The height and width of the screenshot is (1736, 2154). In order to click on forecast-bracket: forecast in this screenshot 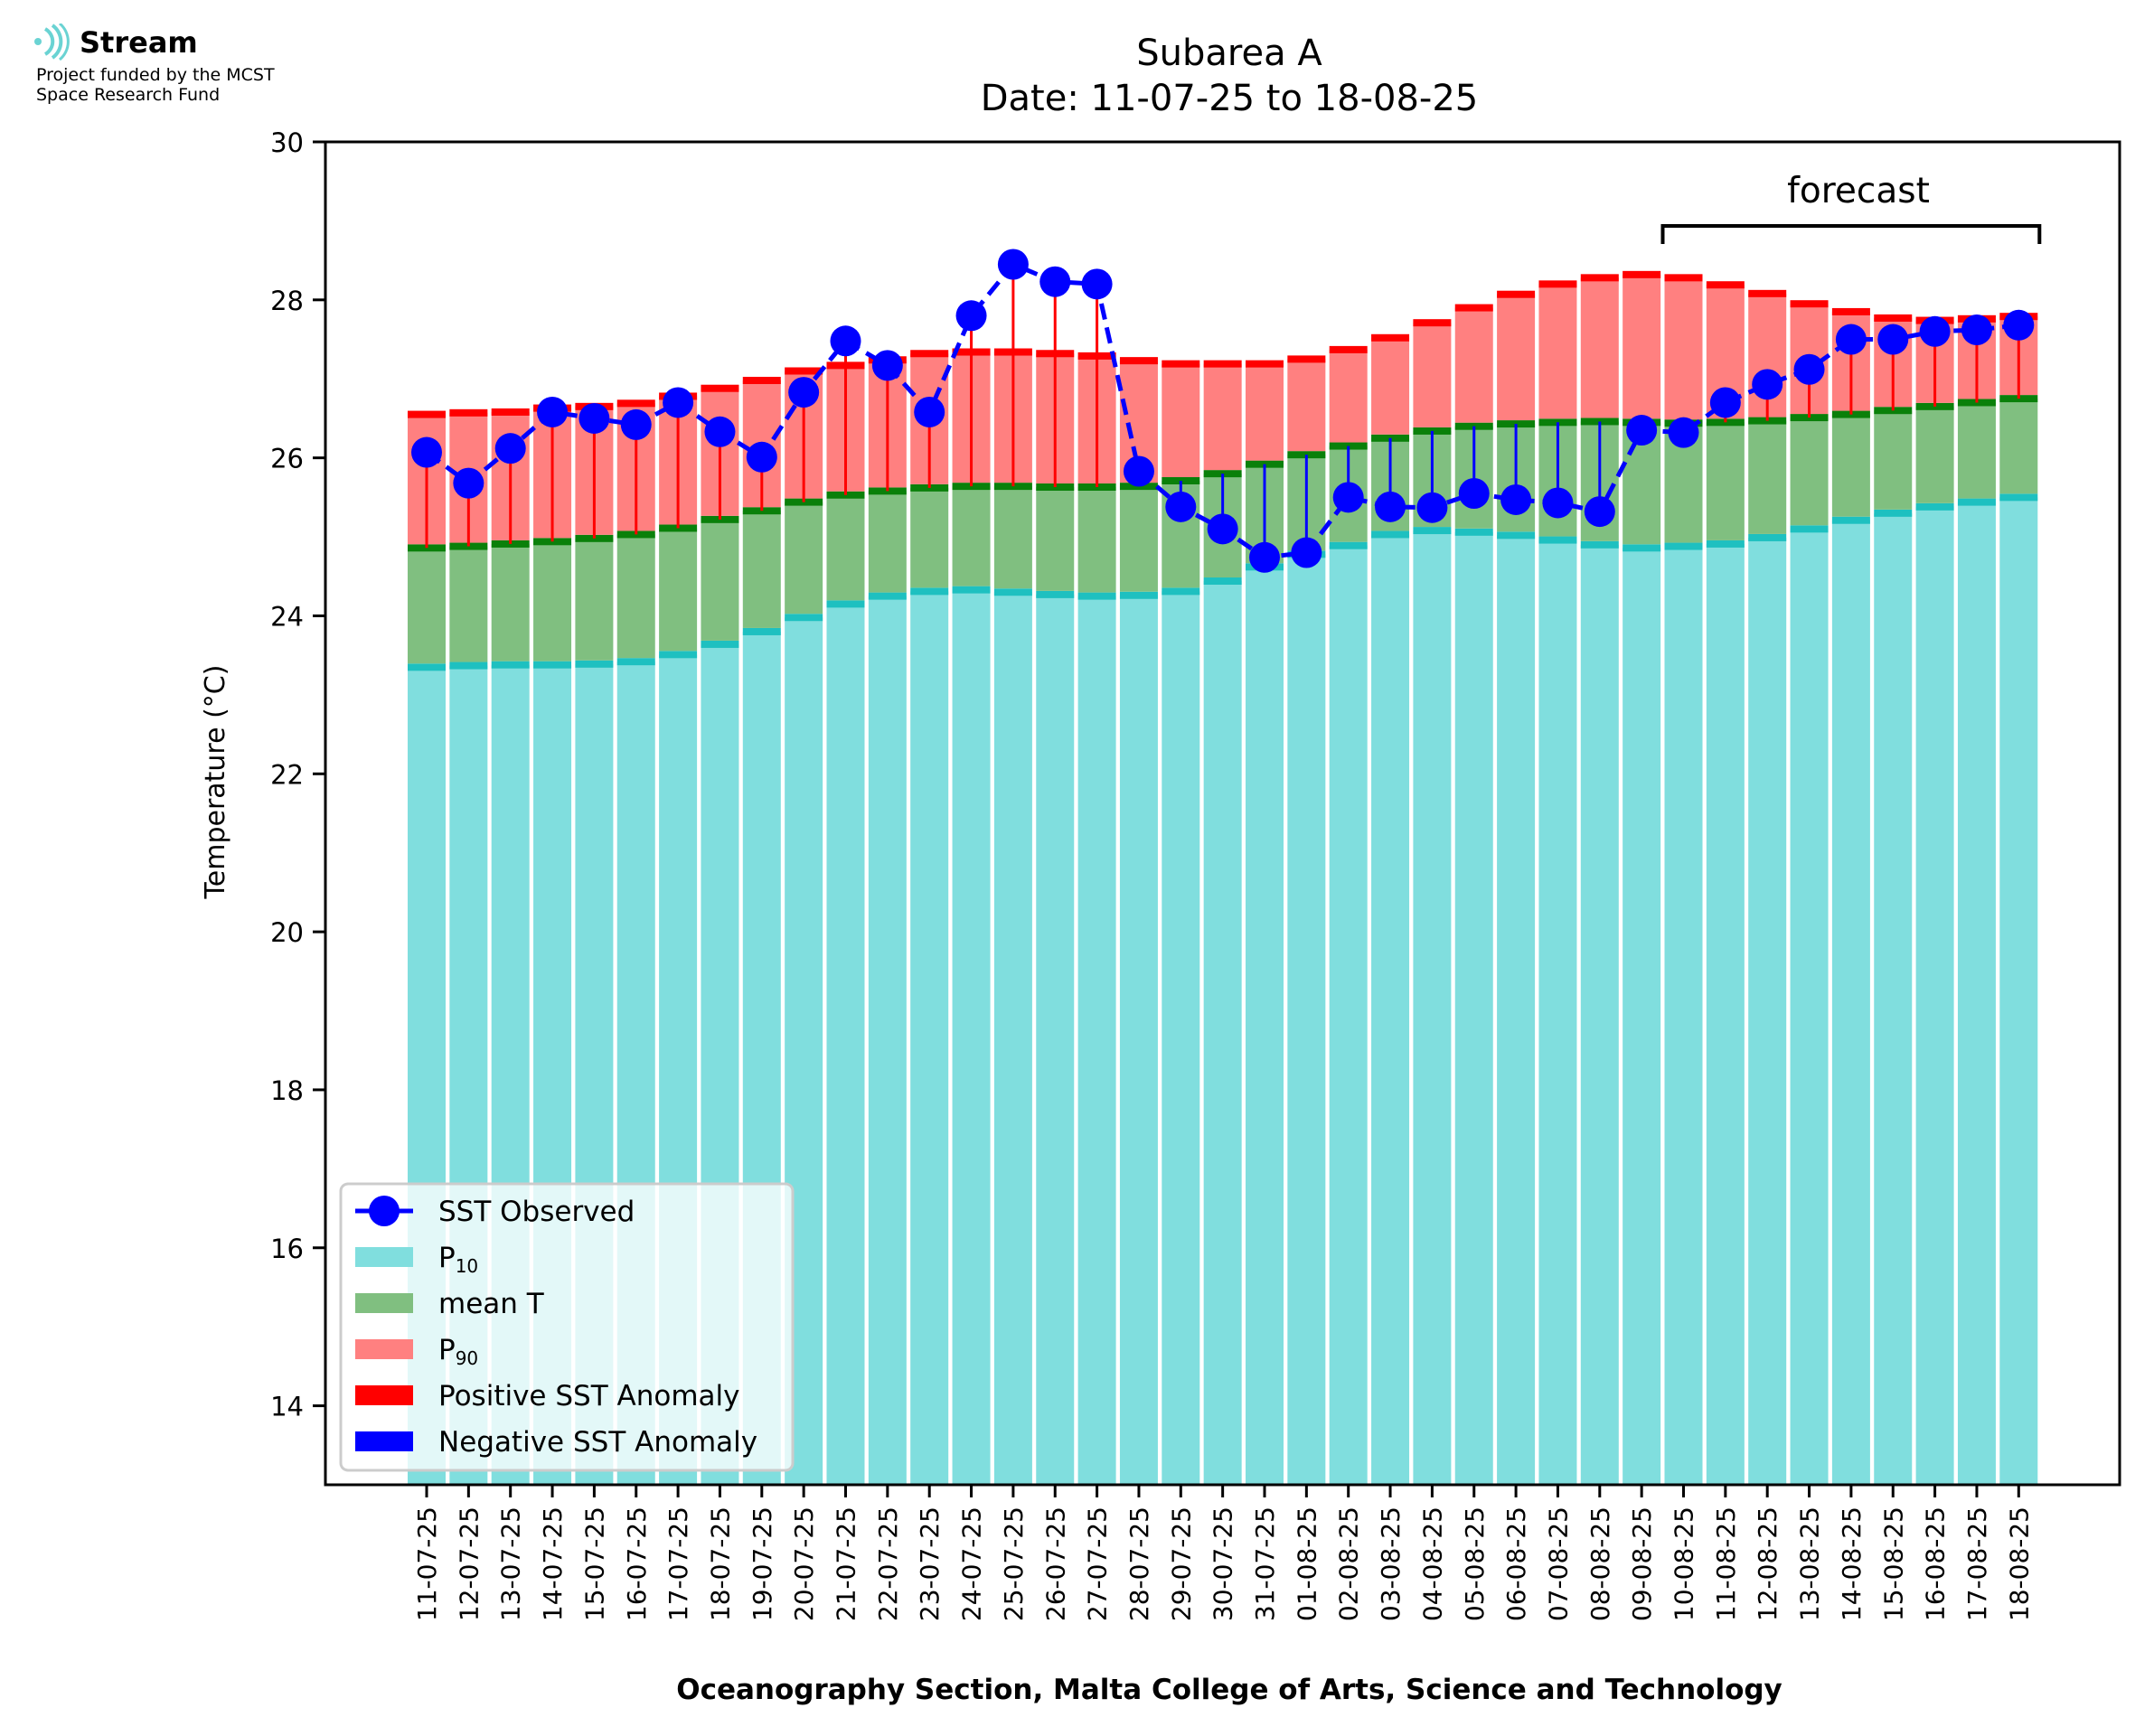, I will do `click(1851, 208)`.